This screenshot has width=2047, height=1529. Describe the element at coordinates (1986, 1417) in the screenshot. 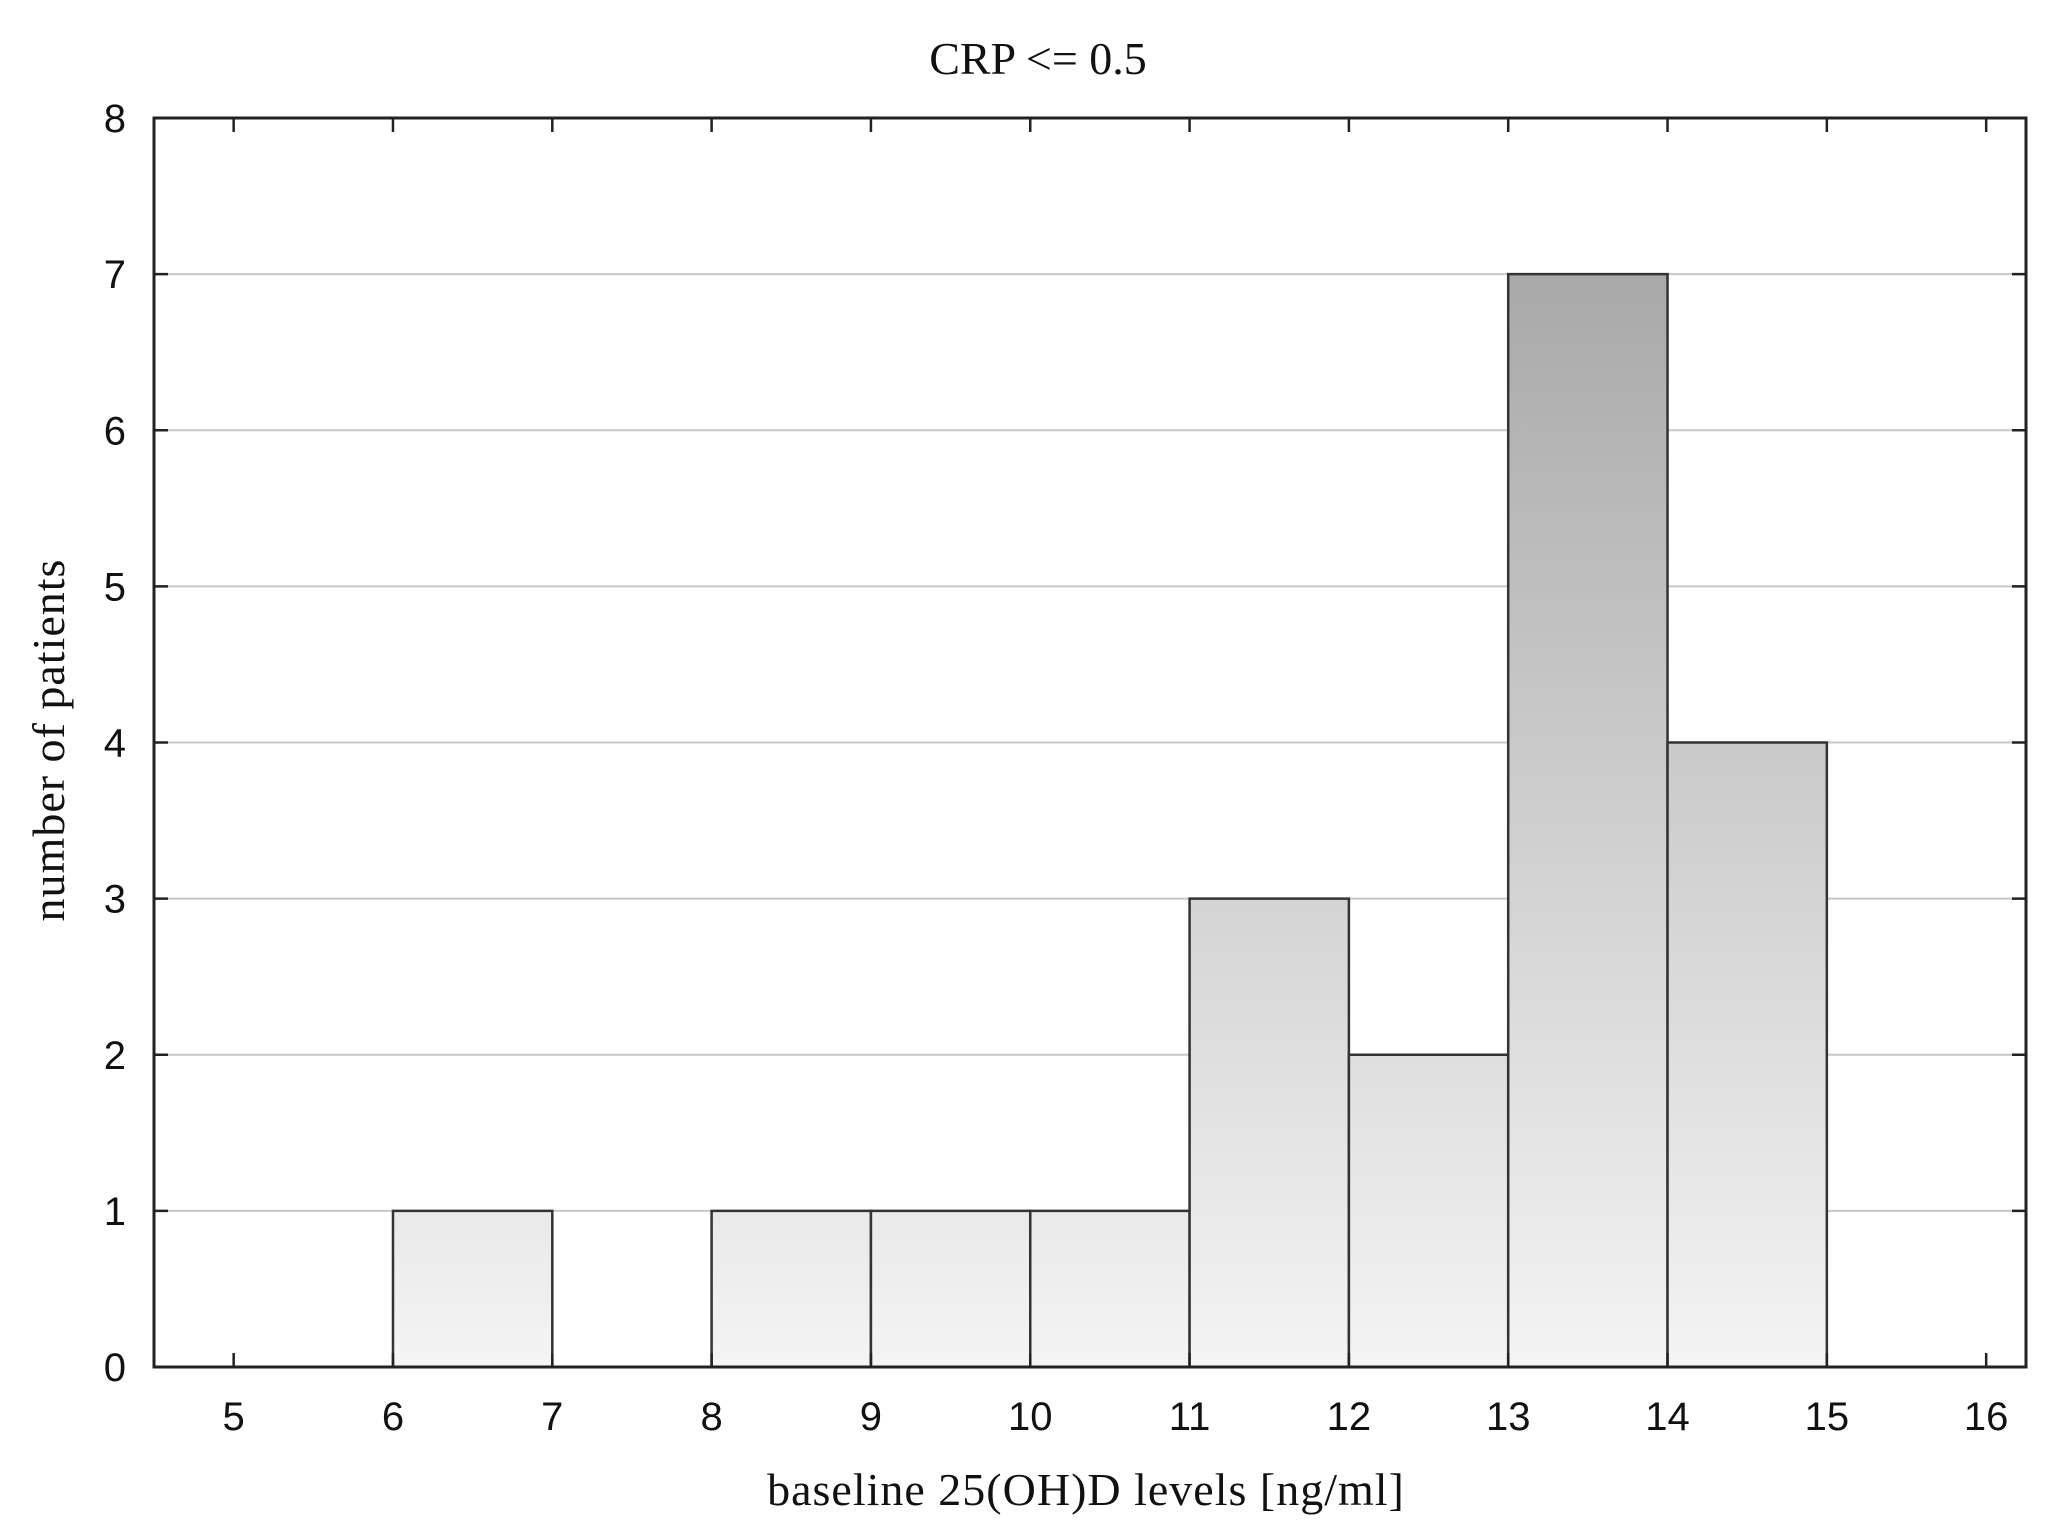

I see `x-tick-label-16: 16` at that location.